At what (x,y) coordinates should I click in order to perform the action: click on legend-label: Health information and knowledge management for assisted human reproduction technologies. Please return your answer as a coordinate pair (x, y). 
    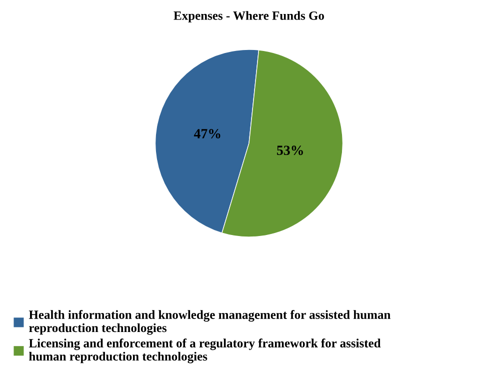
    Looking at the image, I should click on (209, 322).